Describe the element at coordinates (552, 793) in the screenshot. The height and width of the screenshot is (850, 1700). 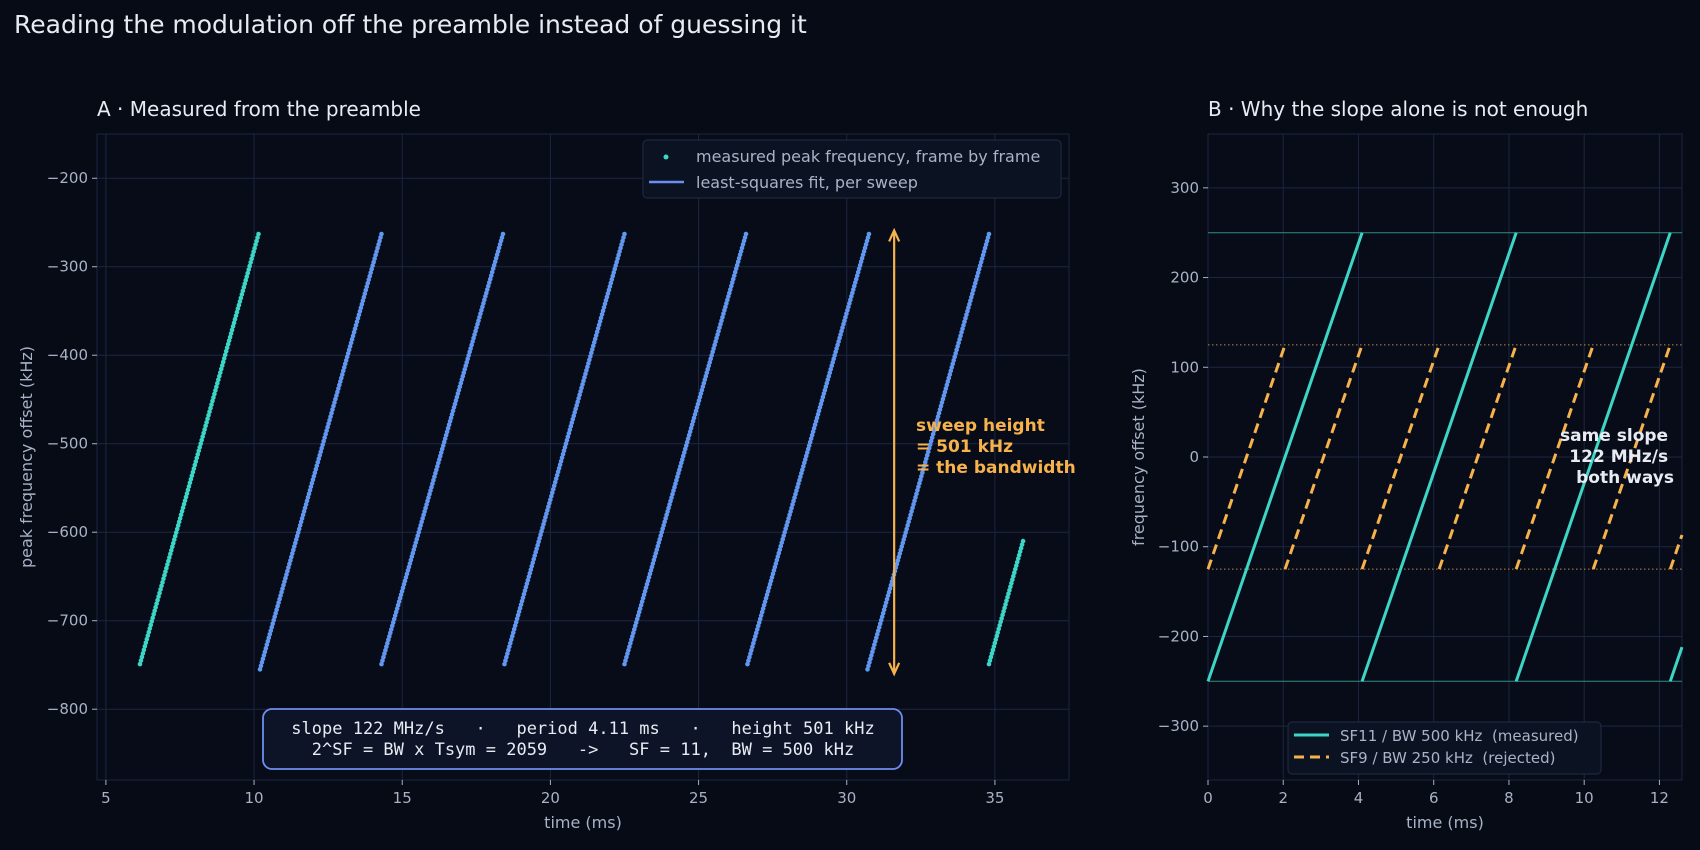
I see `panel-a-x-ticks: 5 10 15 20 25 30 35` at that location.